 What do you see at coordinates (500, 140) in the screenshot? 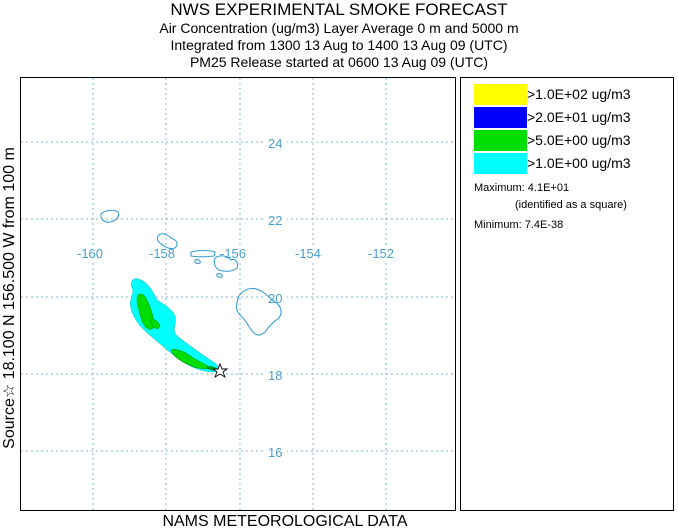
I see `legend-swatch-green` at bounding box center [500, 140].